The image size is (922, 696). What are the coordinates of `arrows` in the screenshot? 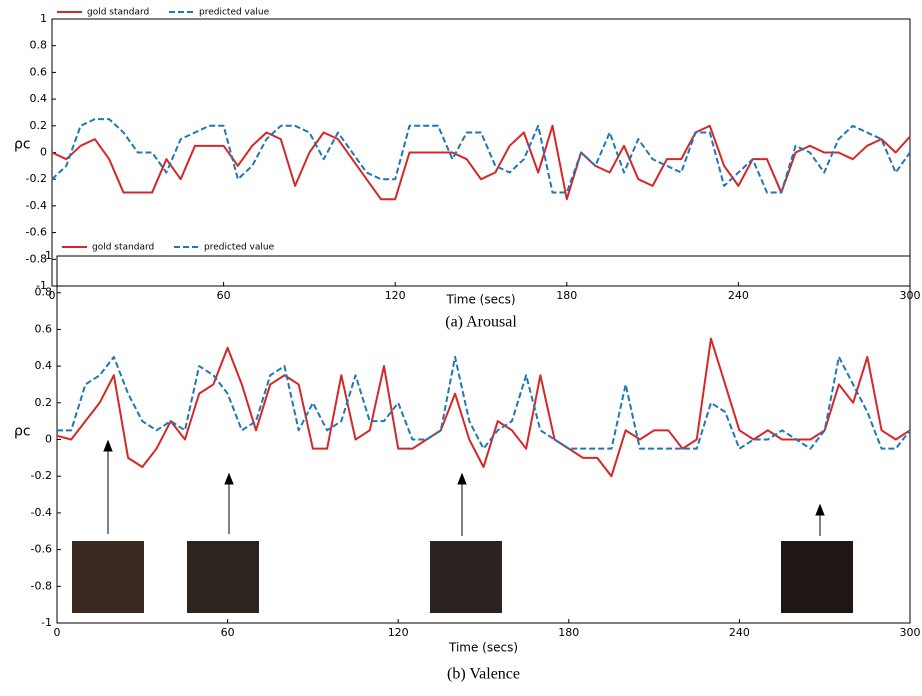 It's located at (464, 487).